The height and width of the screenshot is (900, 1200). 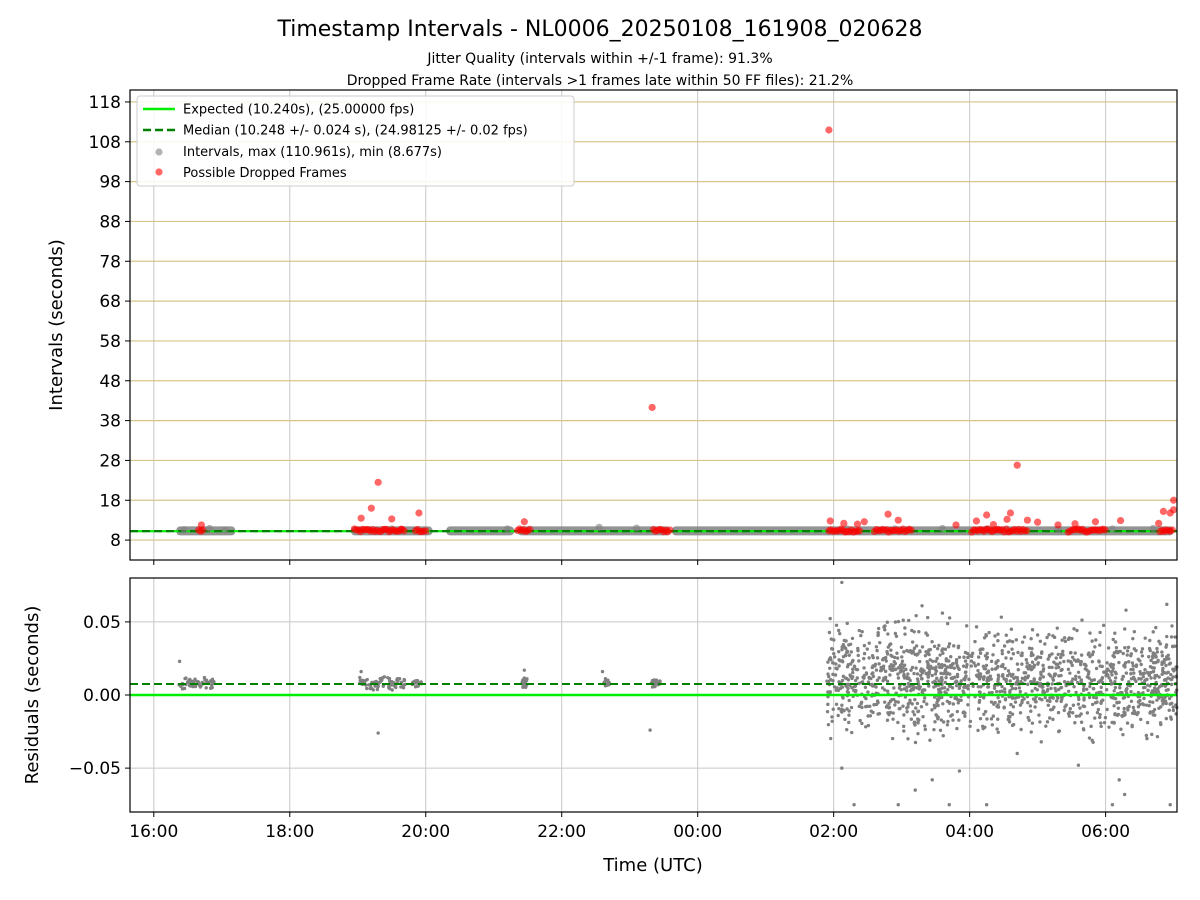 I want to click on intervals-y-tick-label: 48, so click(x=110, y=382).